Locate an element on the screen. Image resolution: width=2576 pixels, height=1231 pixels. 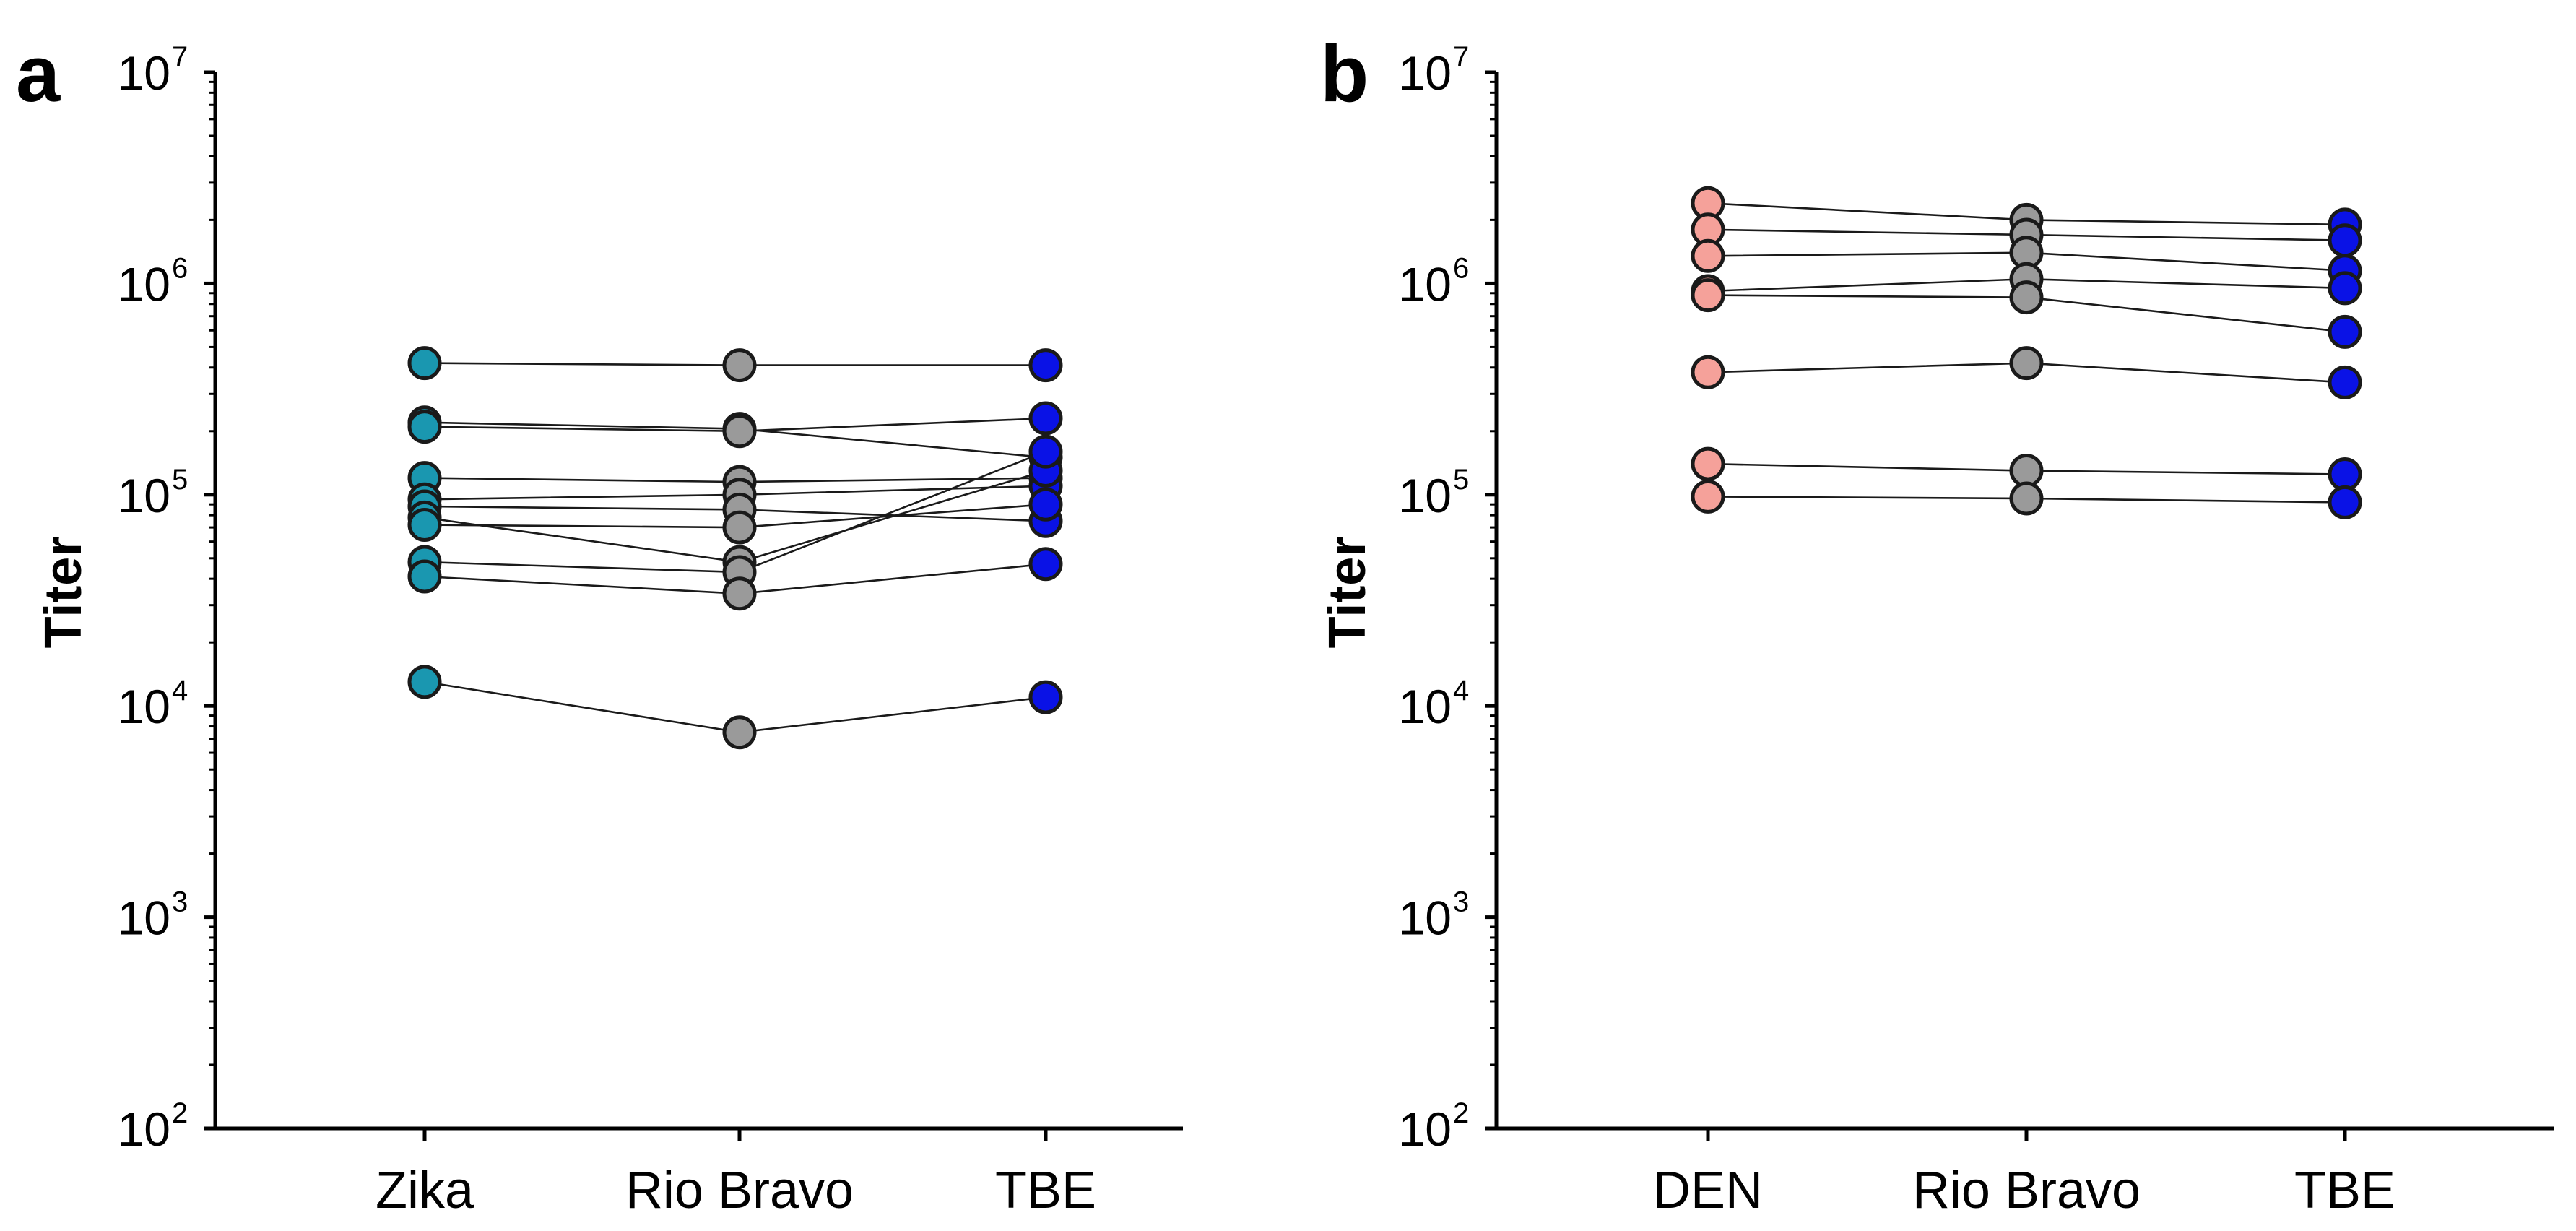
panel-b-x-ticks: DEN Rio Bravo TBE is located at coordinates (2024, 1174).